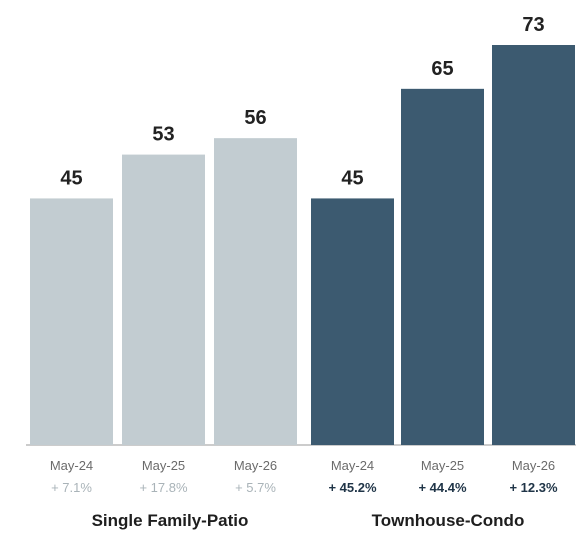 This screenshot has width=576, height=534. What do you see at coordinates (442, 487) in the screenshot?
I see `change-label: + 44.4%` at bounding box center [442, 487].